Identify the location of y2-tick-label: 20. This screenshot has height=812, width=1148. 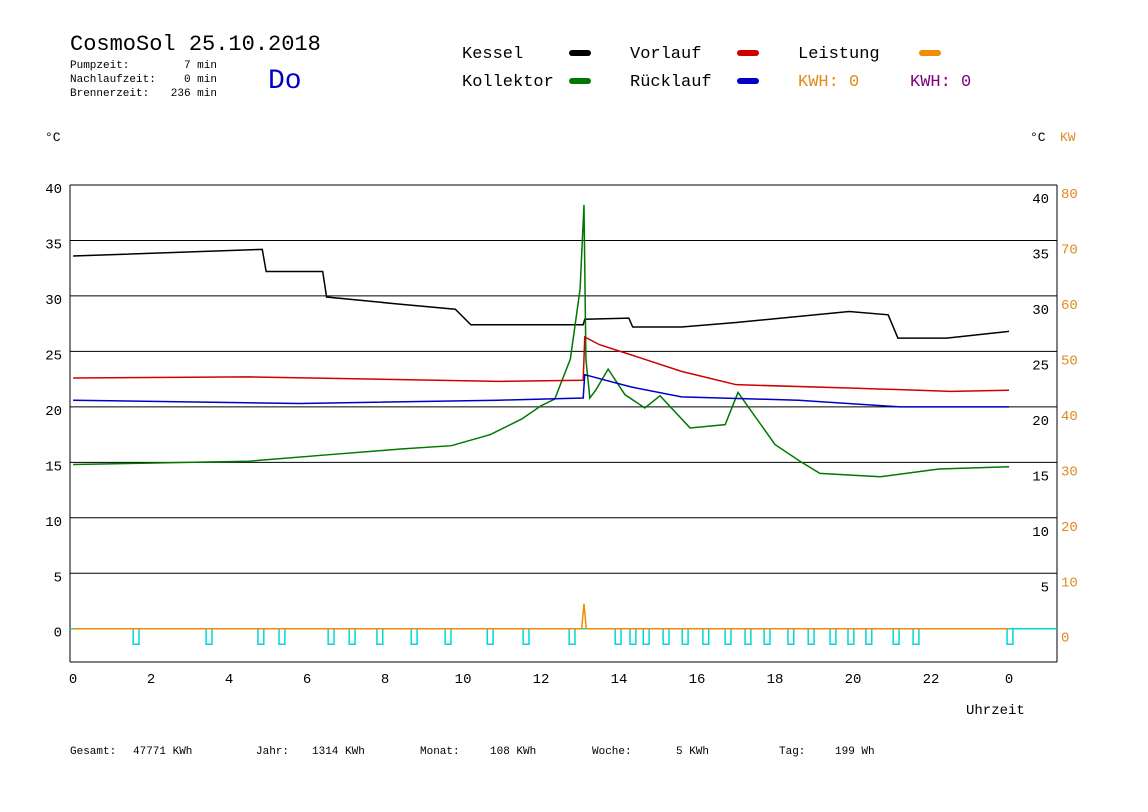
(1069, 528).